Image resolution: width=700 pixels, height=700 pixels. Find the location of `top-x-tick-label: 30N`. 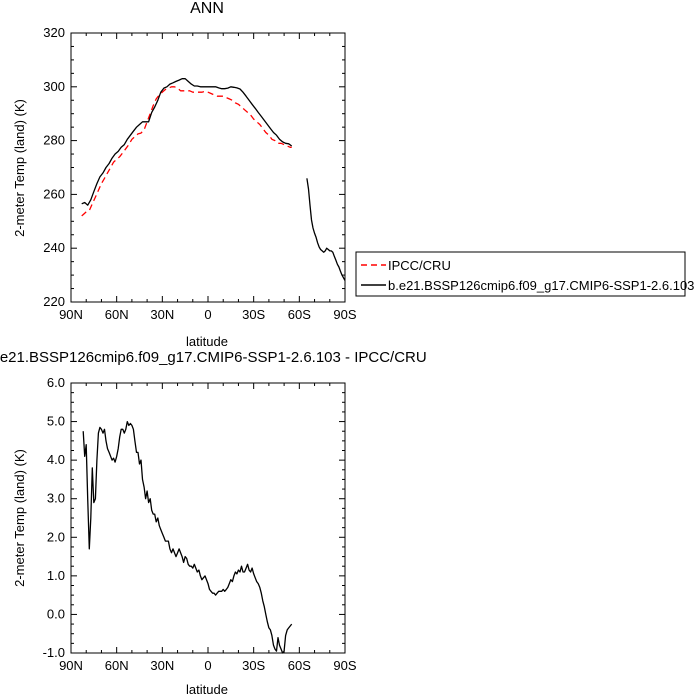

top-x-tick-label: 30N is located at coordinates (162, 314).